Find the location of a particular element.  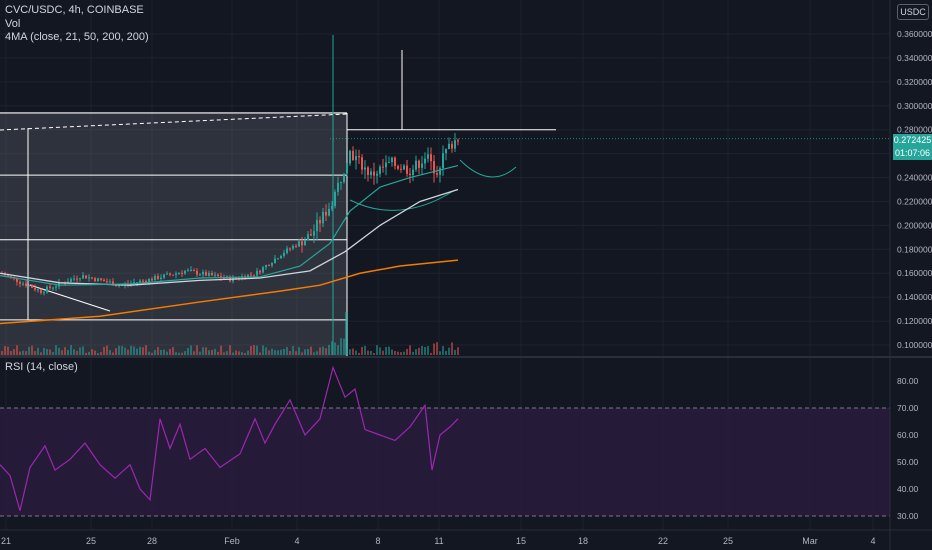

time-tick-label: 28 is located at coordinates (152, 541).